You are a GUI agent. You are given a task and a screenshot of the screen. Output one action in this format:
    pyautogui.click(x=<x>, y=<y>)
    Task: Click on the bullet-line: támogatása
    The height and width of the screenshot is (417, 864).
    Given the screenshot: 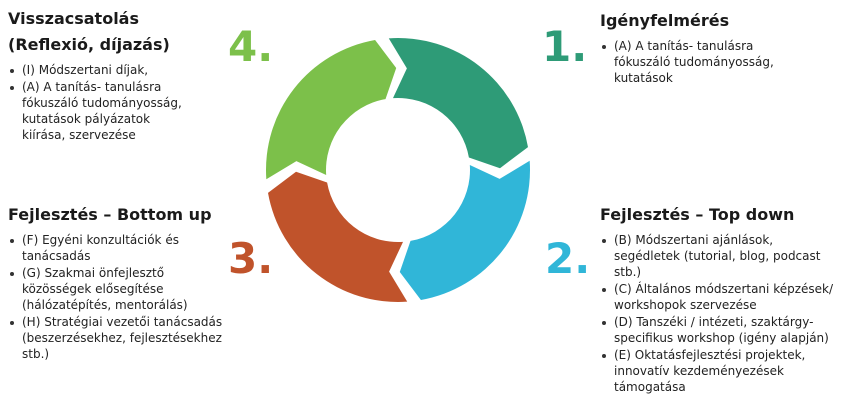 What is the action you would take?
    pyautogui.click(x=650, y=387)
    